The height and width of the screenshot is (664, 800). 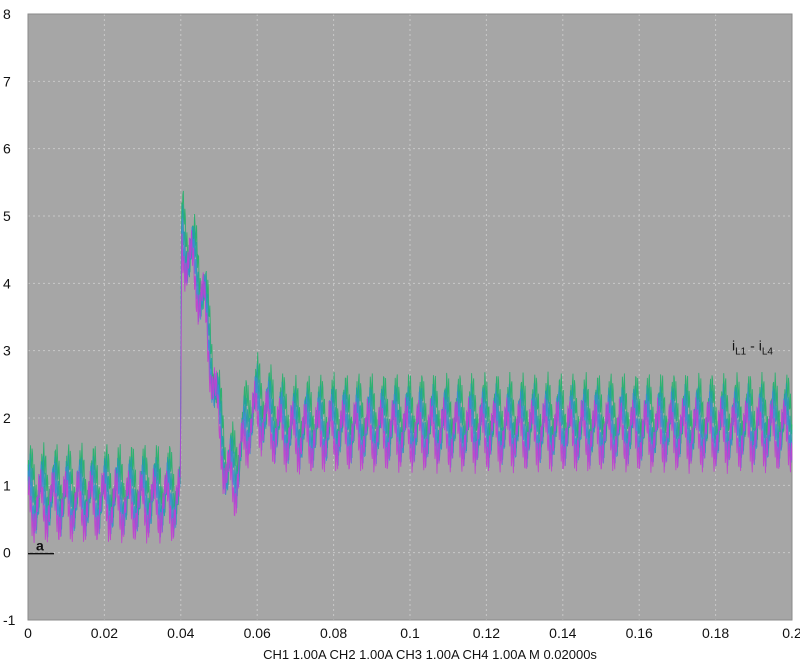 What do you see at coordinates (791, 633) in the screenshot?
I see `x-tick-label: 0.2` at bounding box center [791, 633].